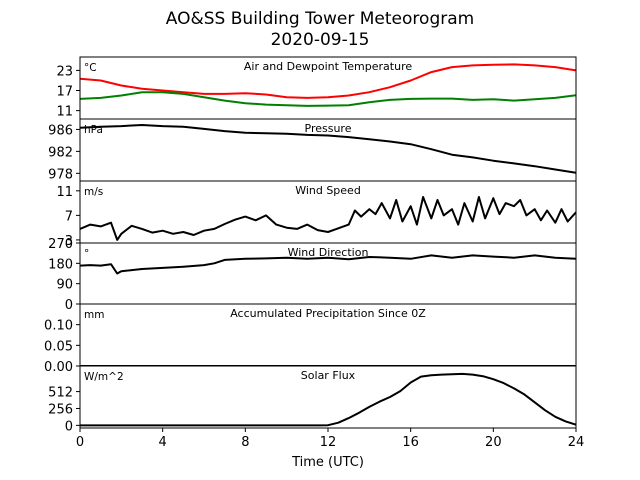 Image resolution: width=640 pixels, height=480 pixels. Describe the element at coordinates (60, 174) in the screenshot. I see `y-tick-label-pressure-0: 978` at that location.